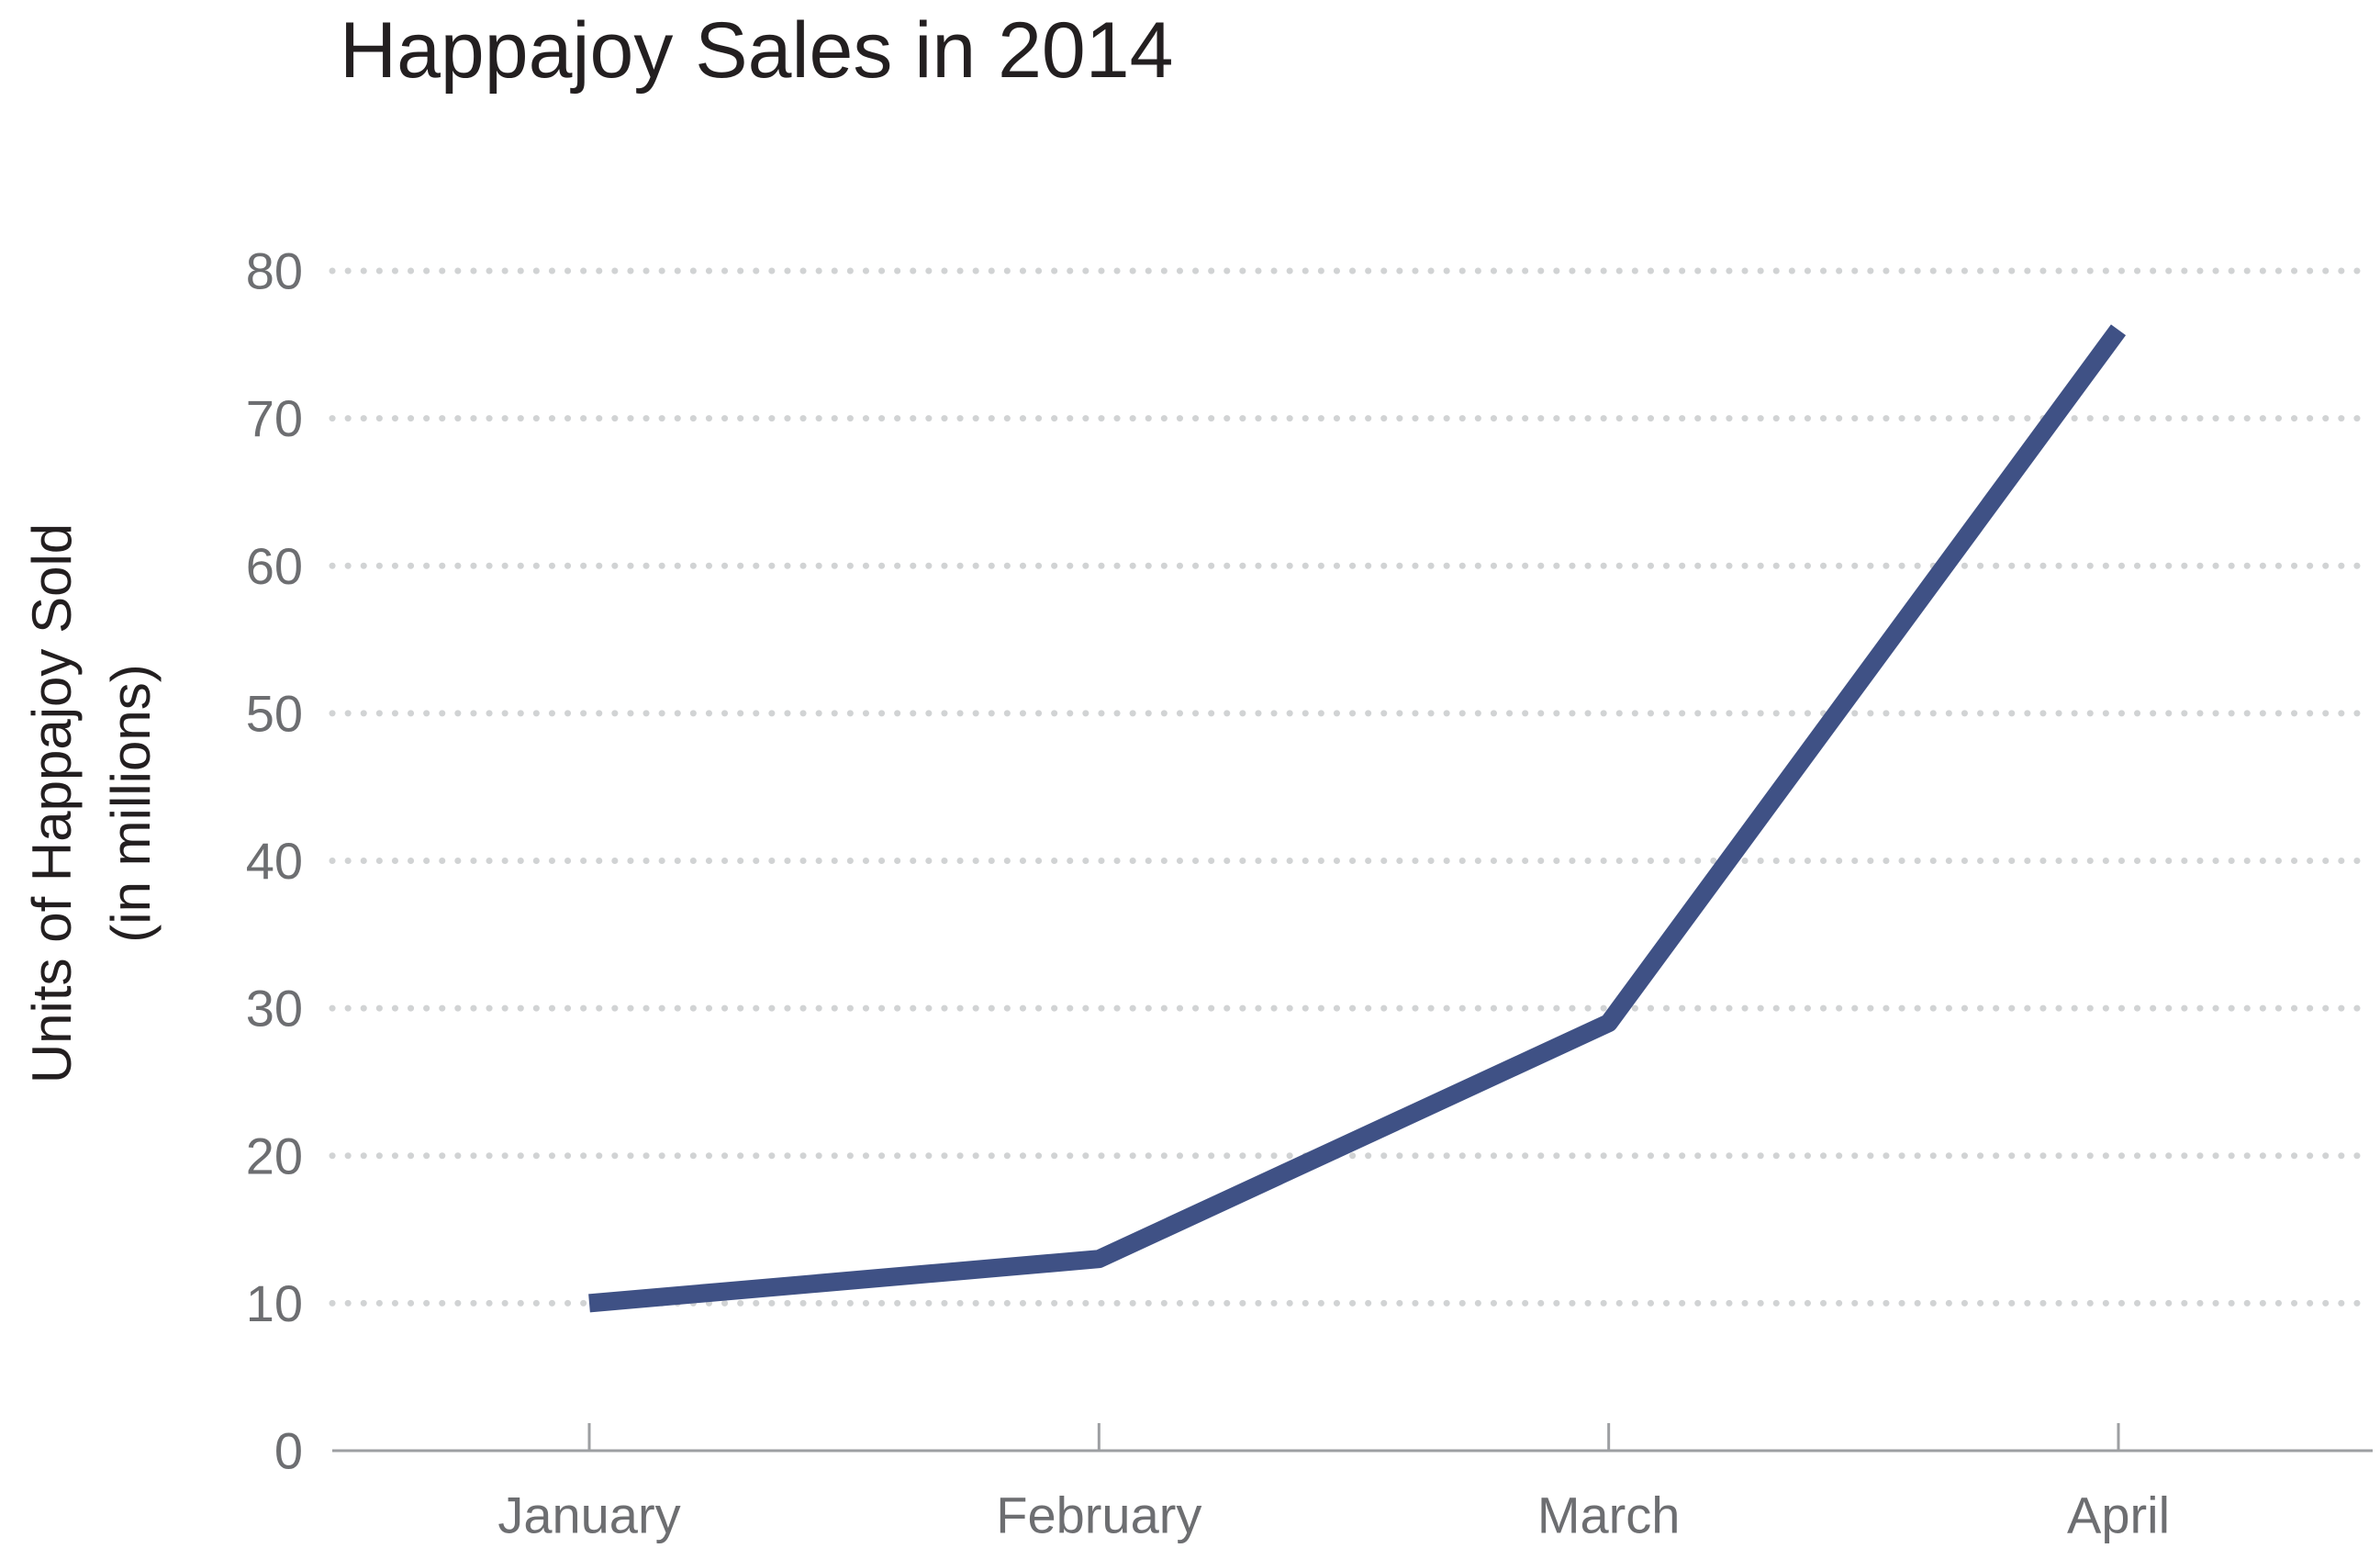 This screenshot has width=2380, height=1548. I want to click on y-tick-label: 10, so click(274, 1303).